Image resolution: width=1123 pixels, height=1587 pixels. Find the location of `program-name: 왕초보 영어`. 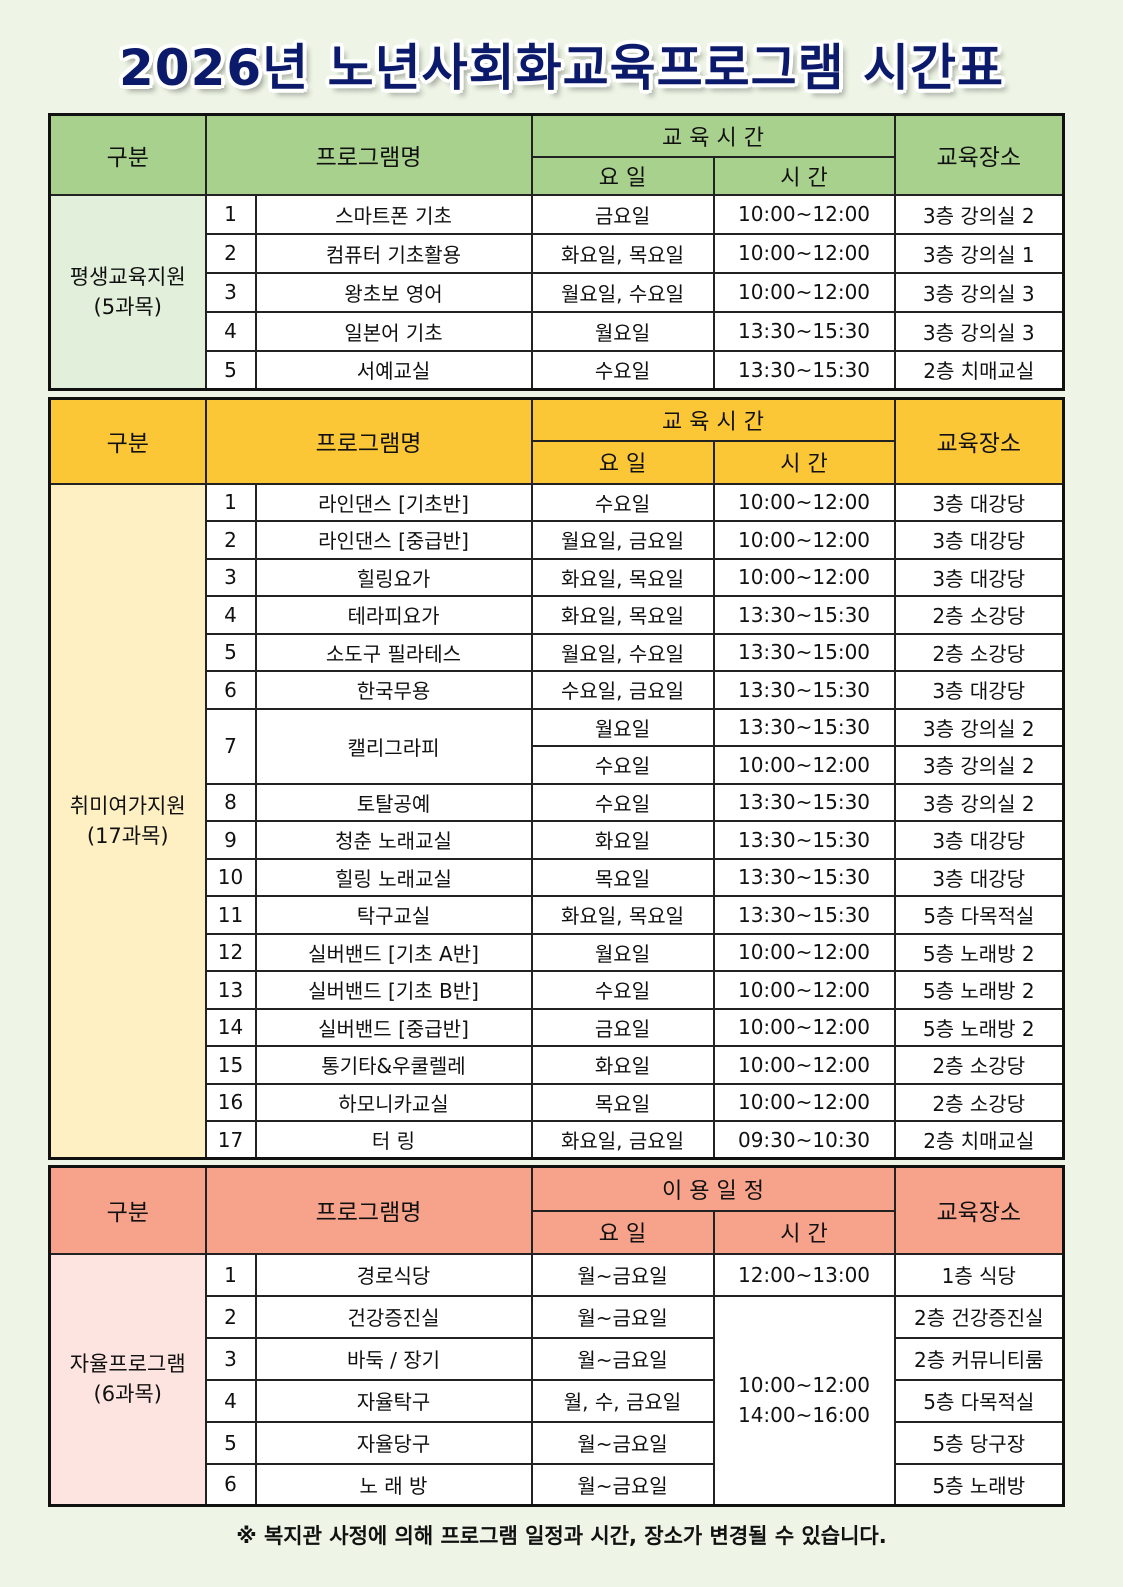

program-name: 왕초보 영어 is located at coordinates (393, 292).